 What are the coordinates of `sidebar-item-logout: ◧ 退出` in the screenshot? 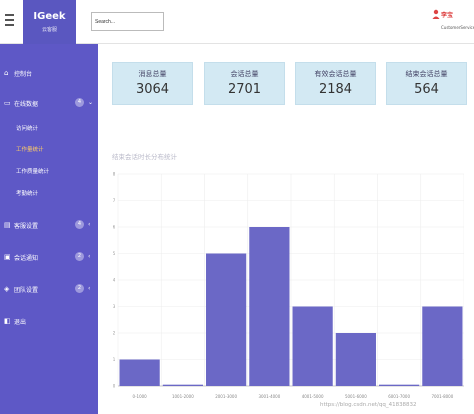 It's located at (49, 322).